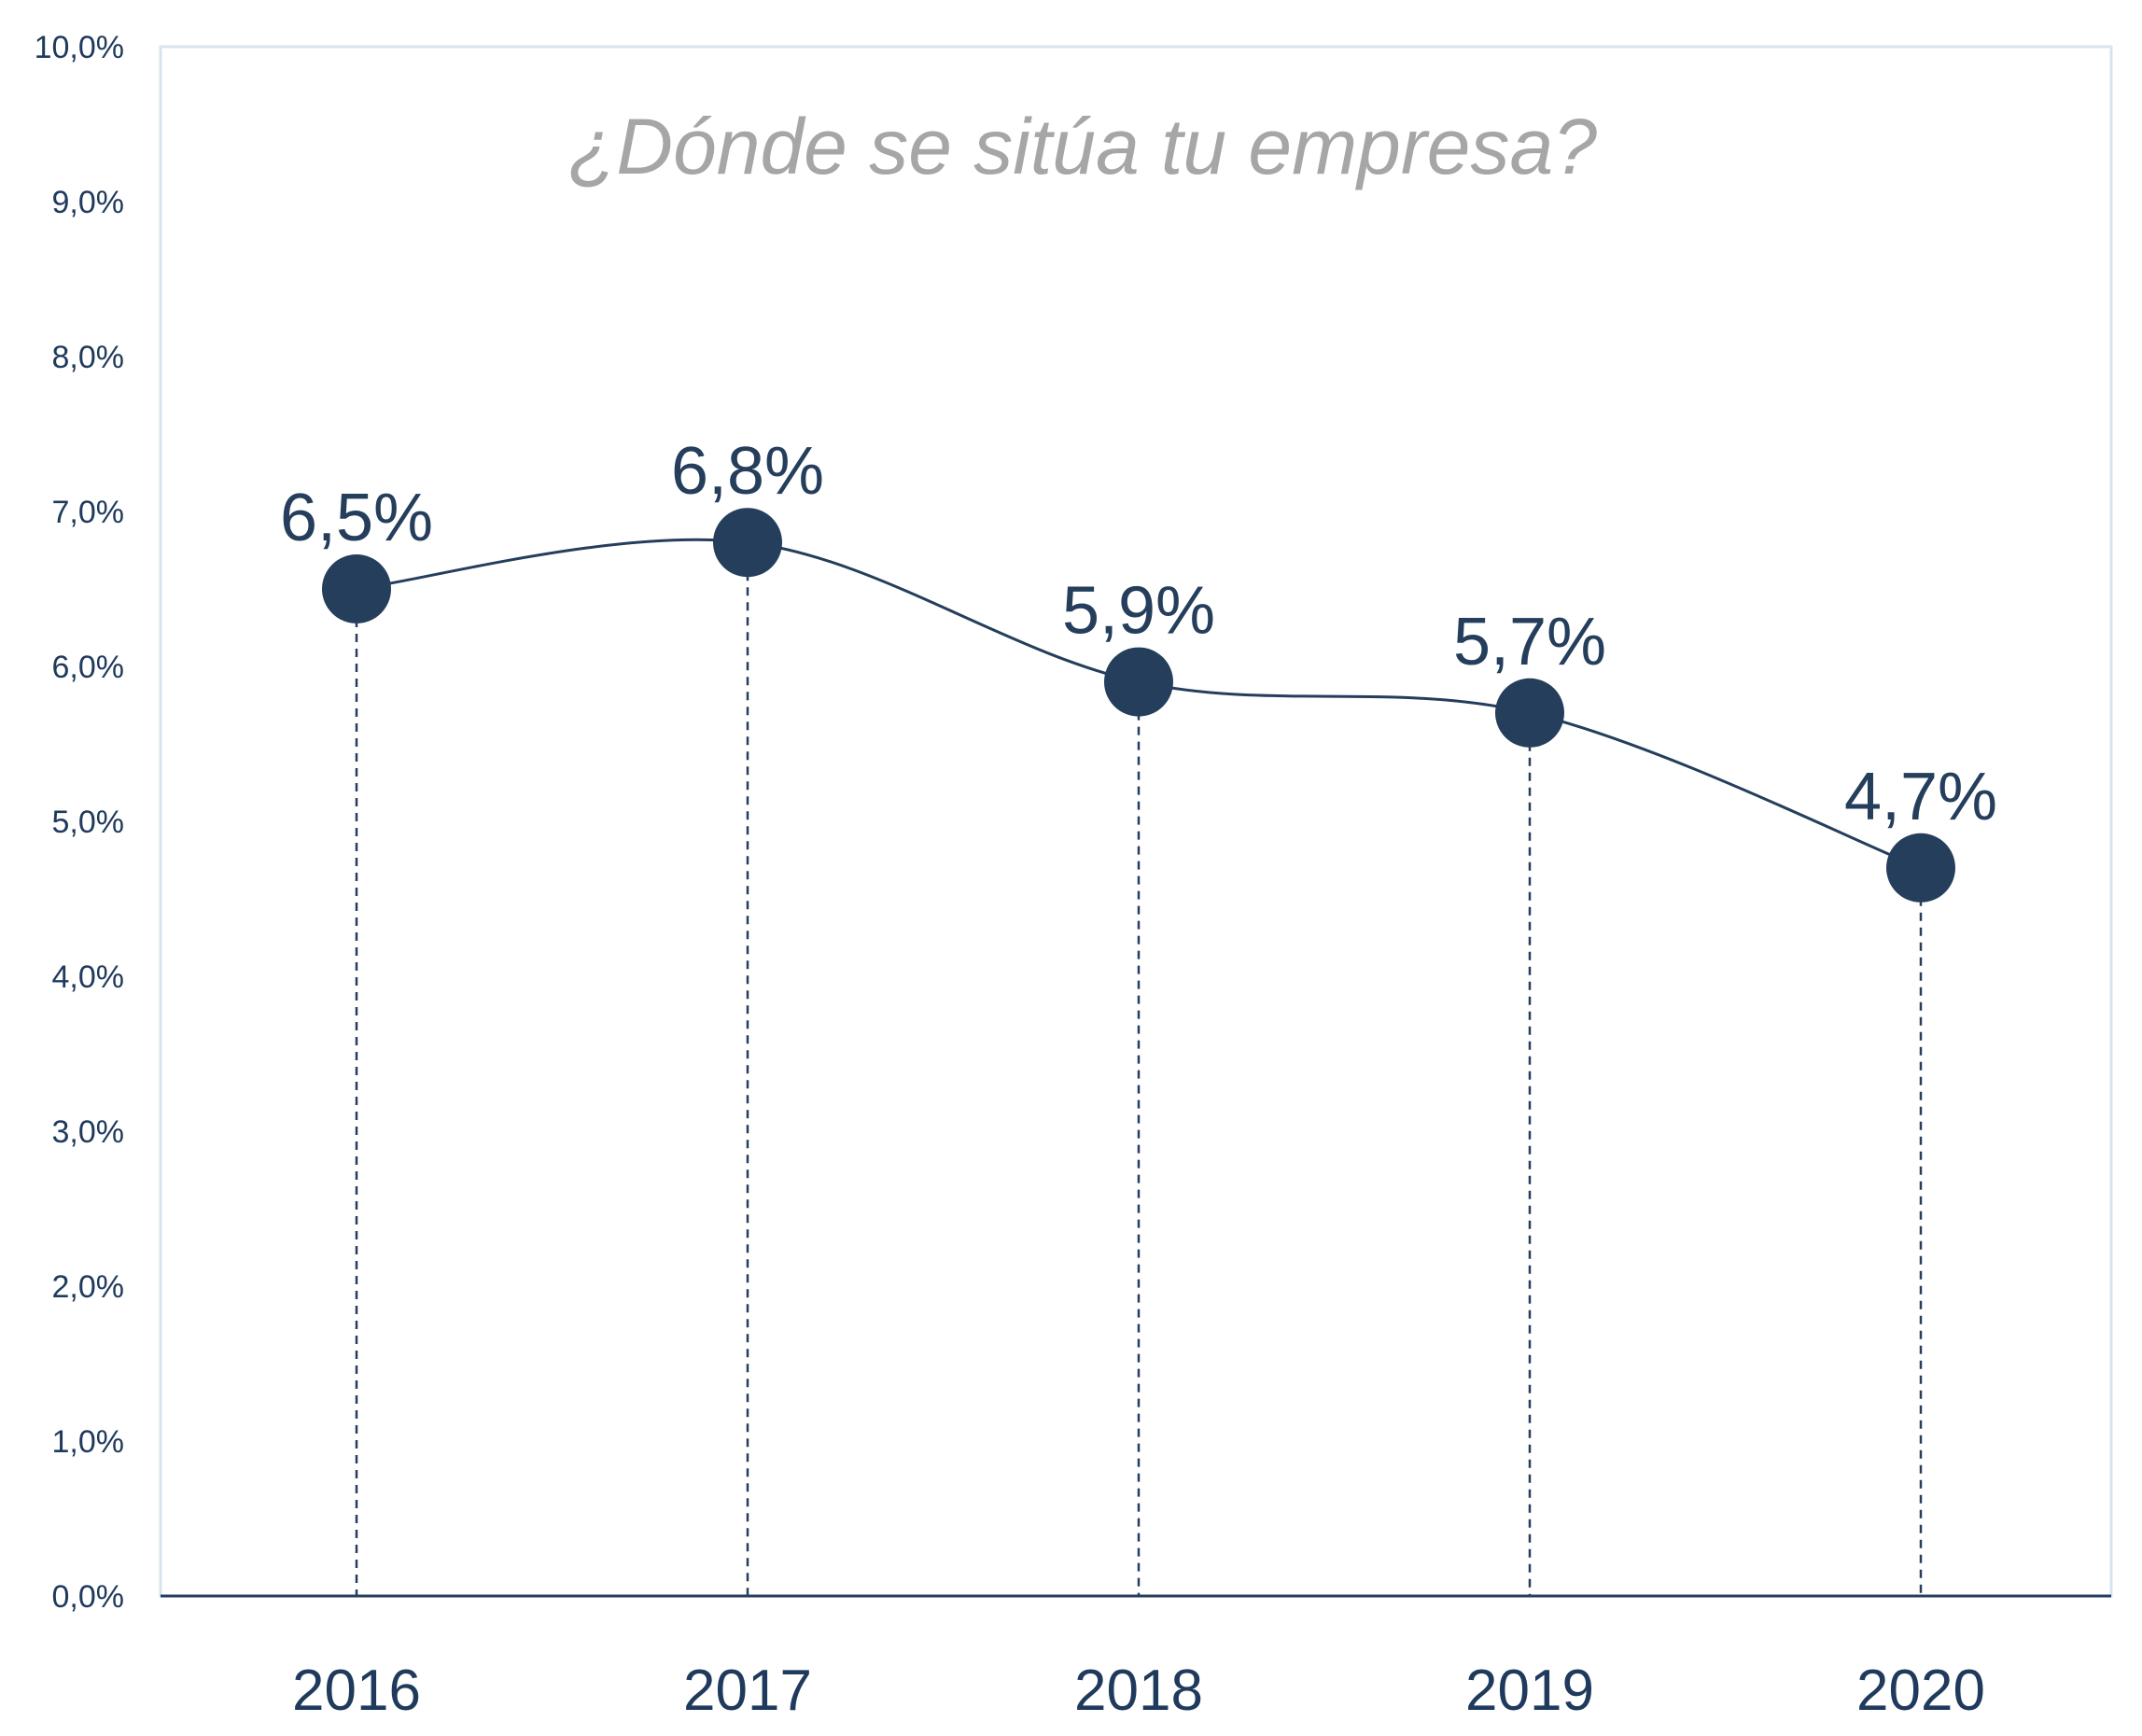 The image size is (2142, 1736). Describe the element at coordinates (88, 1132) in the screenshot. I see `y-tick-label: 3,0%` at that location.